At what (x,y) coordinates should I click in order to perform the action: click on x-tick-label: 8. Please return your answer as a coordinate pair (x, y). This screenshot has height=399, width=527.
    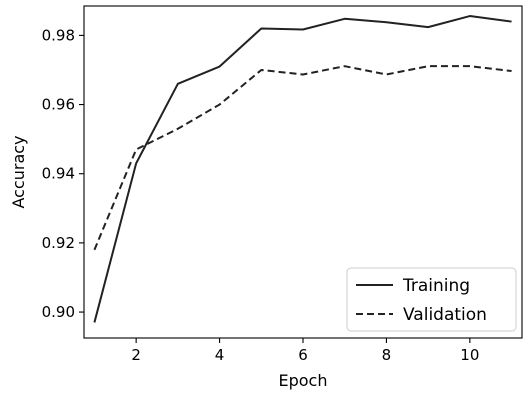
    Looking at the image, I should click on (387, 355).